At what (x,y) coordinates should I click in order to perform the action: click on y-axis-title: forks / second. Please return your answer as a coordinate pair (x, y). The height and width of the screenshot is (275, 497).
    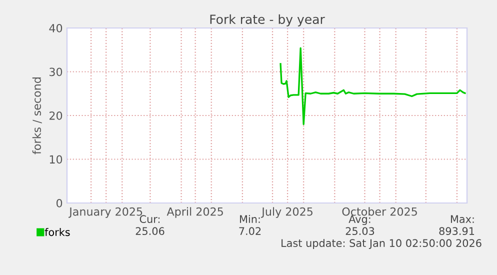
    Looking at the image, I should click on (37, 116).